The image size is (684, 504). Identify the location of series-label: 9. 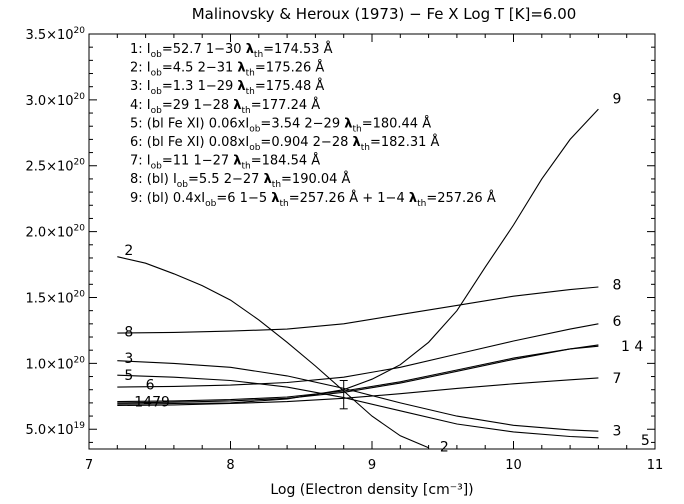
(617, 100).